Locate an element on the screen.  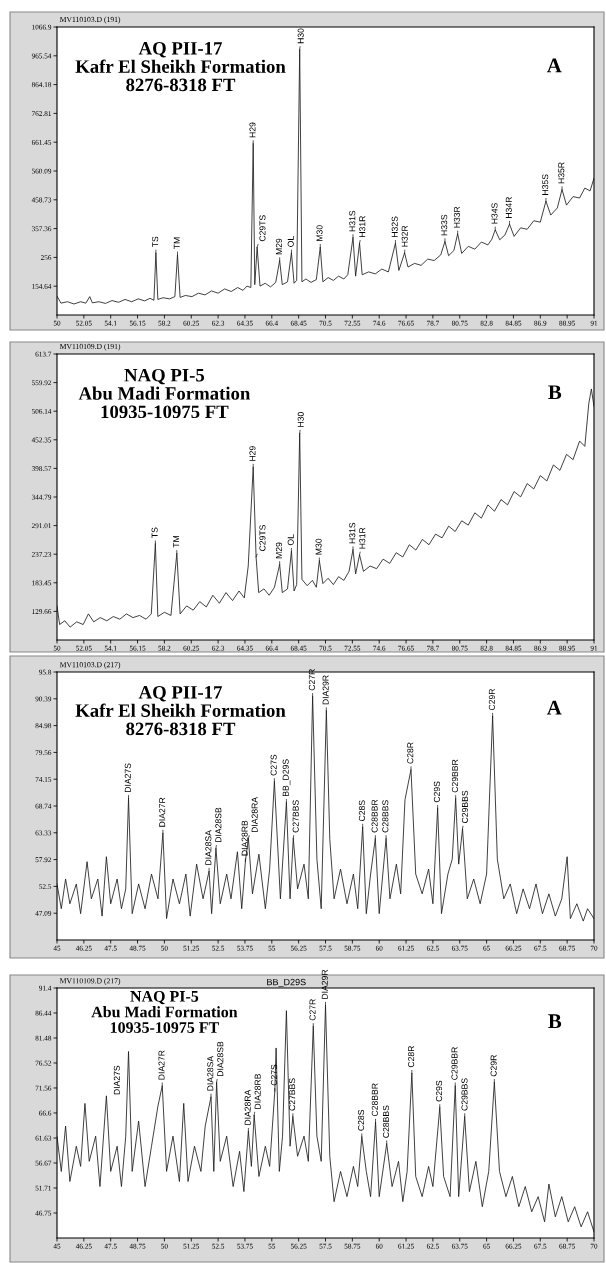
annotation: H33S is located at coordinates (444, 225).